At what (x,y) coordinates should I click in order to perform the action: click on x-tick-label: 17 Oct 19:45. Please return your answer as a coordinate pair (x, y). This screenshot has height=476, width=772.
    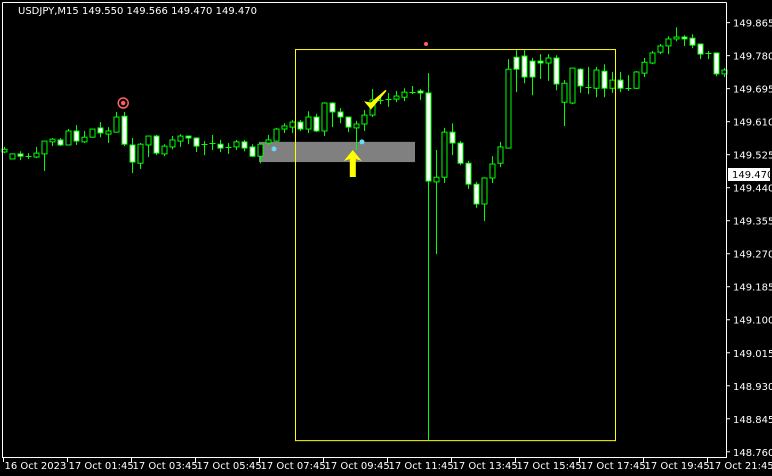
    Looking at the image, I should click on (677, 466).